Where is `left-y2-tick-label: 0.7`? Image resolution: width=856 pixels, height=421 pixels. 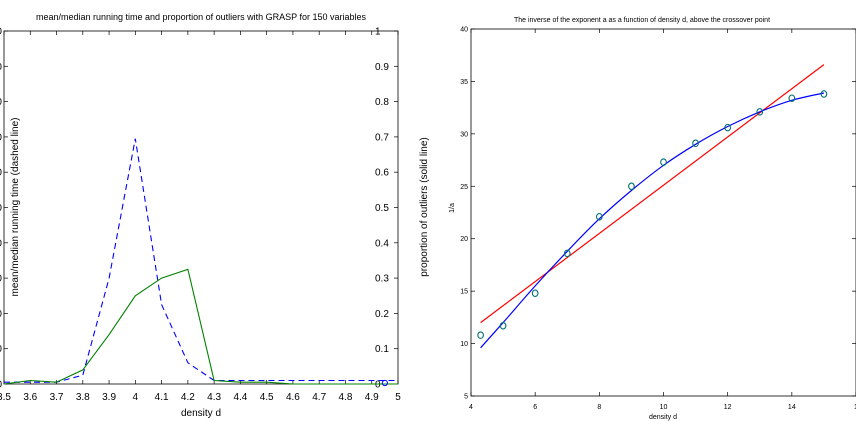
left-y2-tick-label: 0.7 is located at coordinates (382, 137).